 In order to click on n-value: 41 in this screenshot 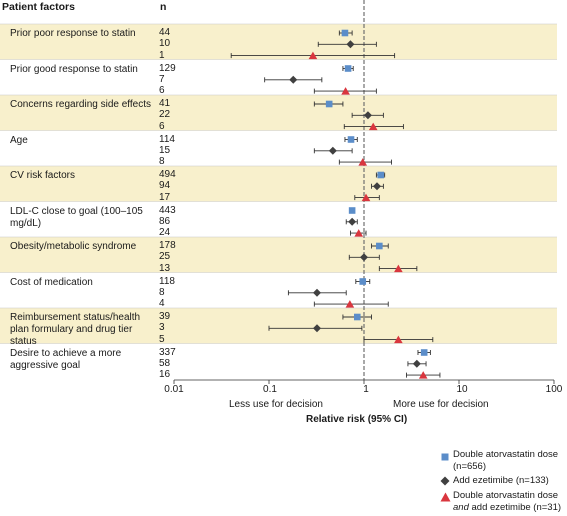, I will do `click(171, 103)`.